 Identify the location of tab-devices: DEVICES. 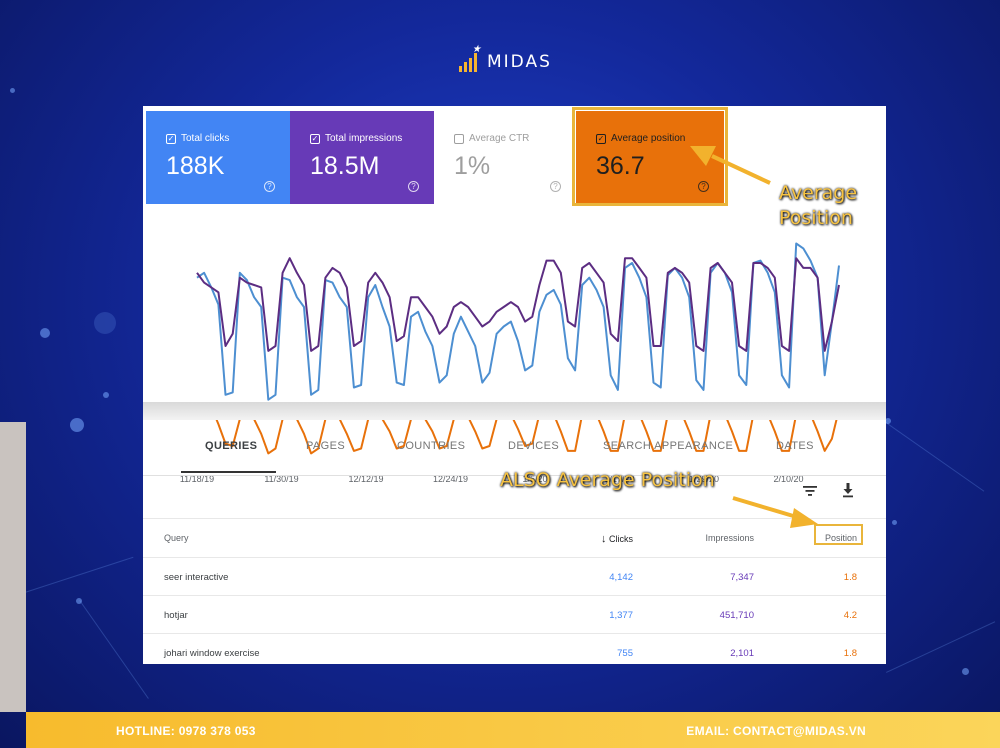
(534, 446).